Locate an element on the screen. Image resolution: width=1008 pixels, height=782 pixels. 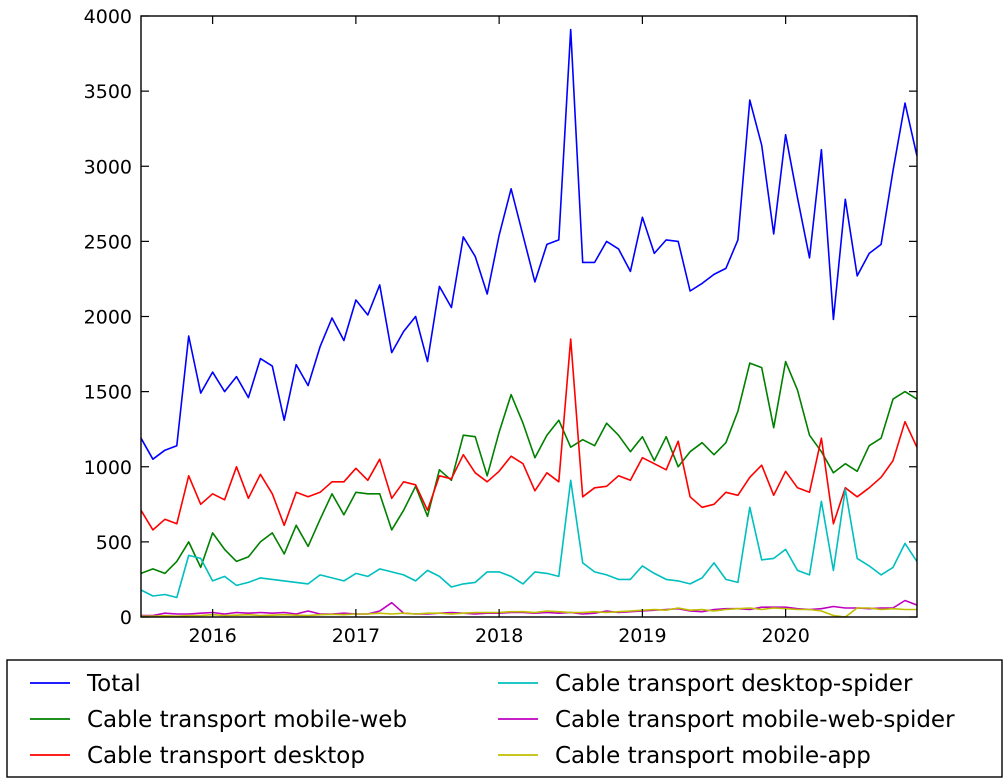
series-line-mobile-web-spider is located at coordinates (529, 608).